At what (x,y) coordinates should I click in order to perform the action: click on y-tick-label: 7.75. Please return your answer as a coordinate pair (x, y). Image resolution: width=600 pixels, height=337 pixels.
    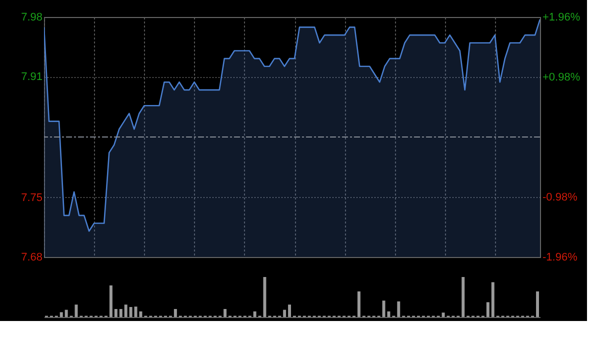
    Looking at the image, I should click on (31, 198).